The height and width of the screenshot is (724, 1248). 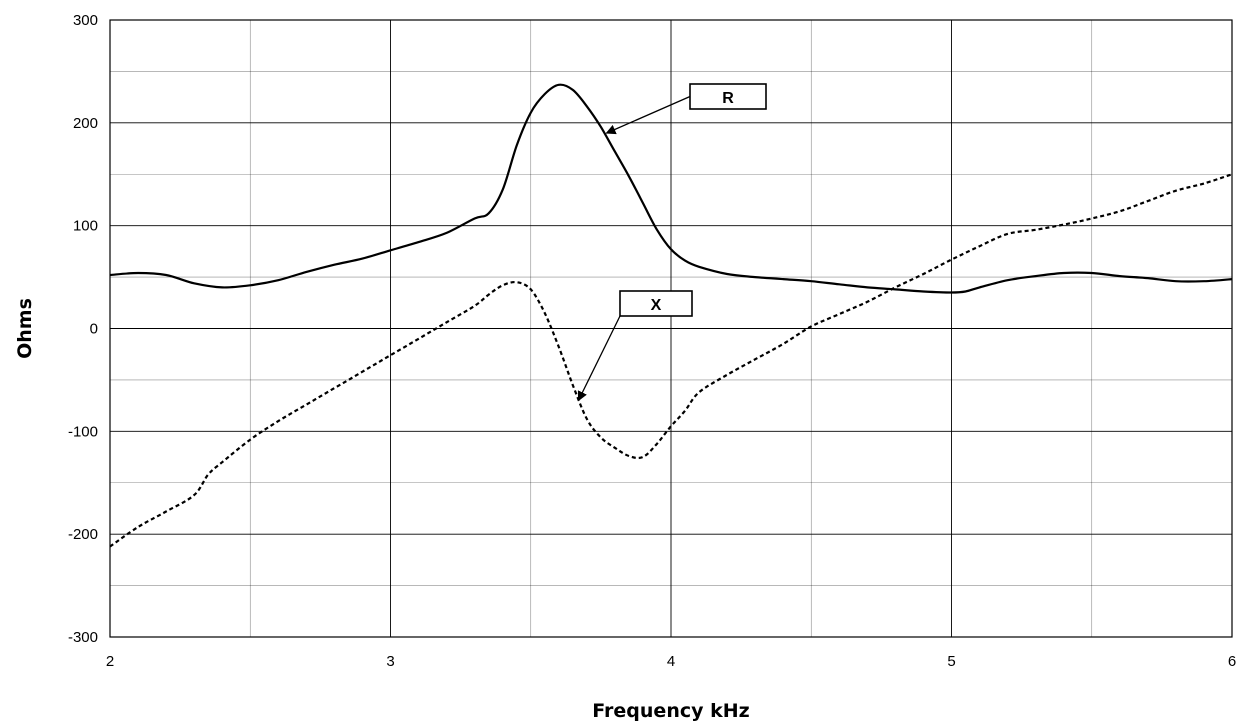 I want to click on x-tick-label: 6, so click(x=1232, y=661).